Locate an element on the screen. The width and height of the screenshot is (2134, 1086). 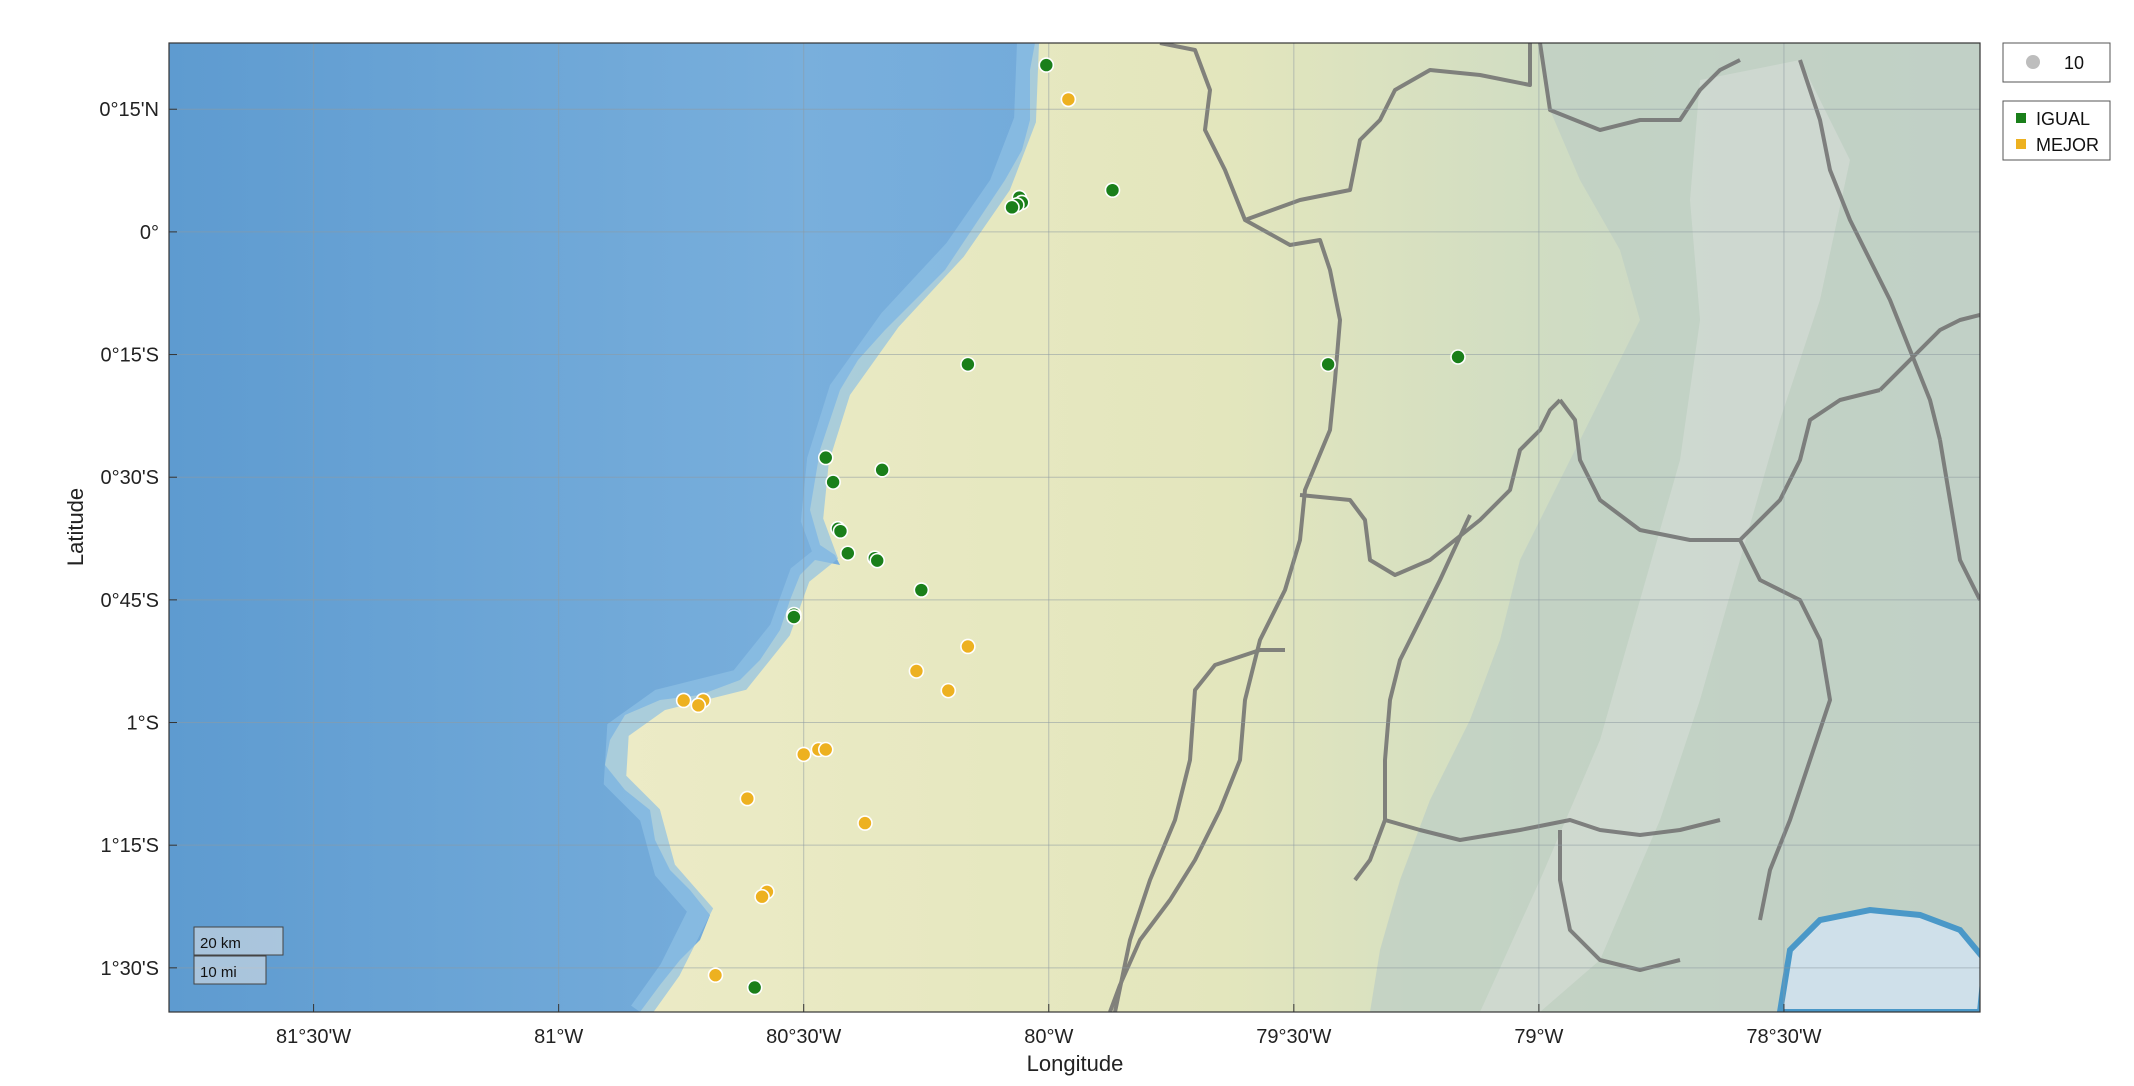
y-tick-label: 0°45'S is located at coordinates (129, 601).